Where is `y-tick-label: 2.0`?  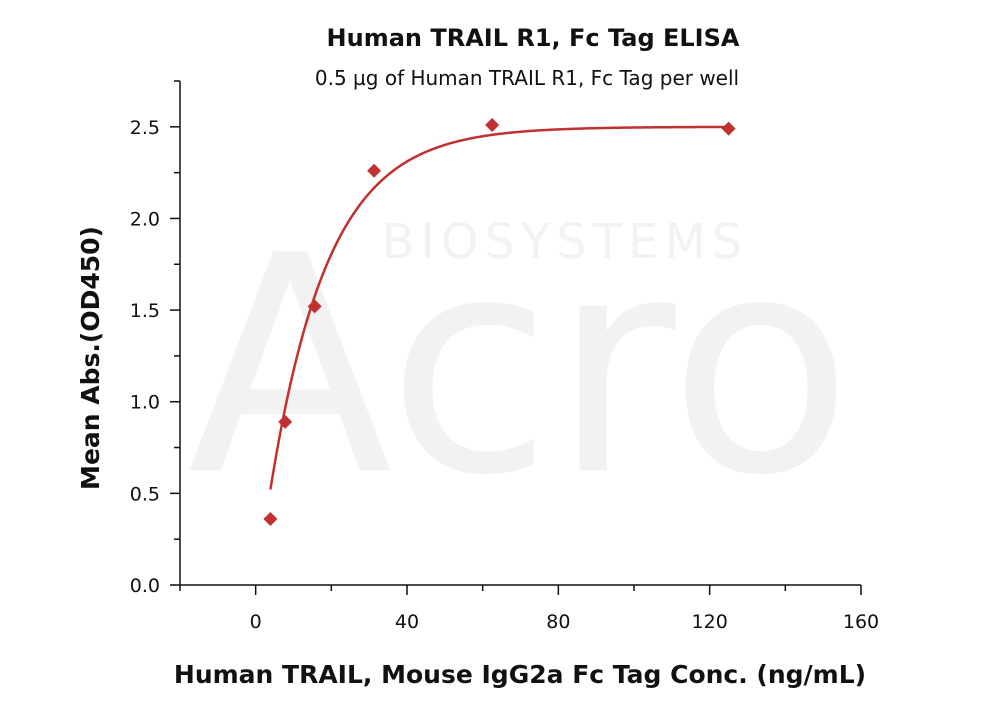
y-tick-label: 2.0 is located at coordinates (145, 219).